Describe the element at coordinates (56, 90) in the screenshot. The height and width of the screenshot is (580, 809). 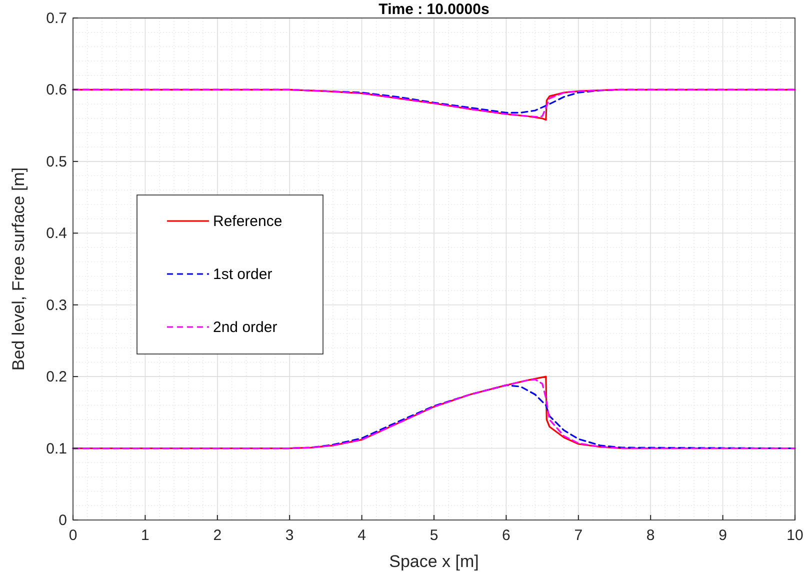
I see `y-tick-label: 0.6` at that location.